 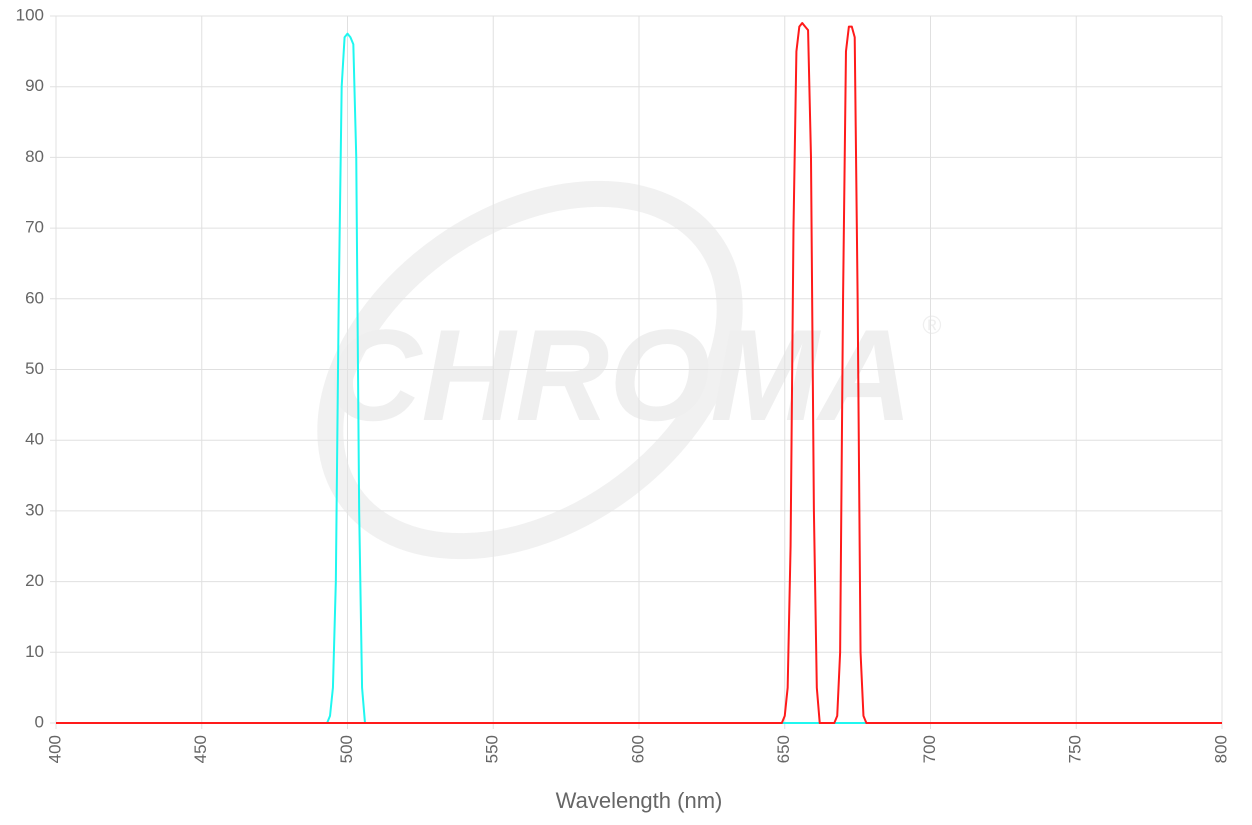 What do you see at coordinates (1220, 749) in the screenshot?
I see `x-tick-label: 800` at bounding box center [1220, 749].